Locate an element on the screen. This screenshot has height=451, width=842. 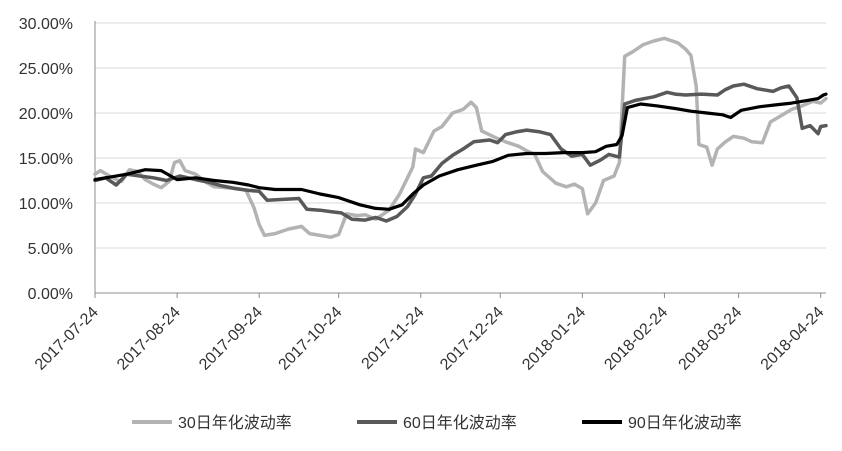
y-tick-label: 10.00% is located at coordinates (46, 204).